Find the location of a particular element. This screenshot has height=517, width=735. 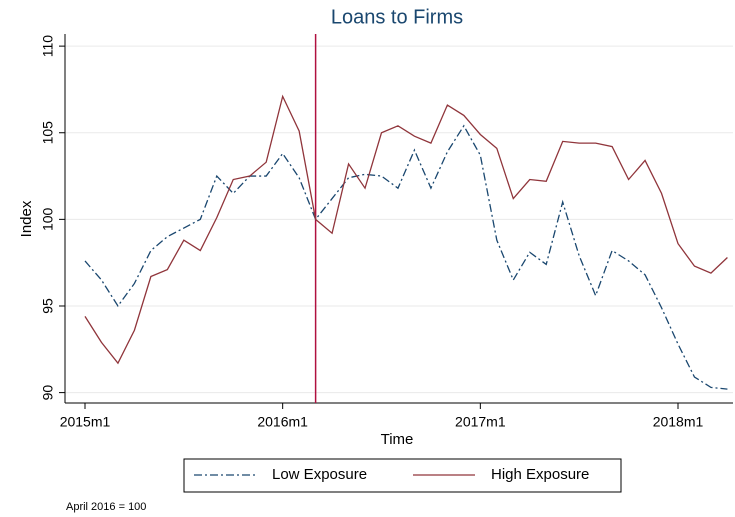

x-tick-label: 2017m1 is located at coordinates (480, 422).